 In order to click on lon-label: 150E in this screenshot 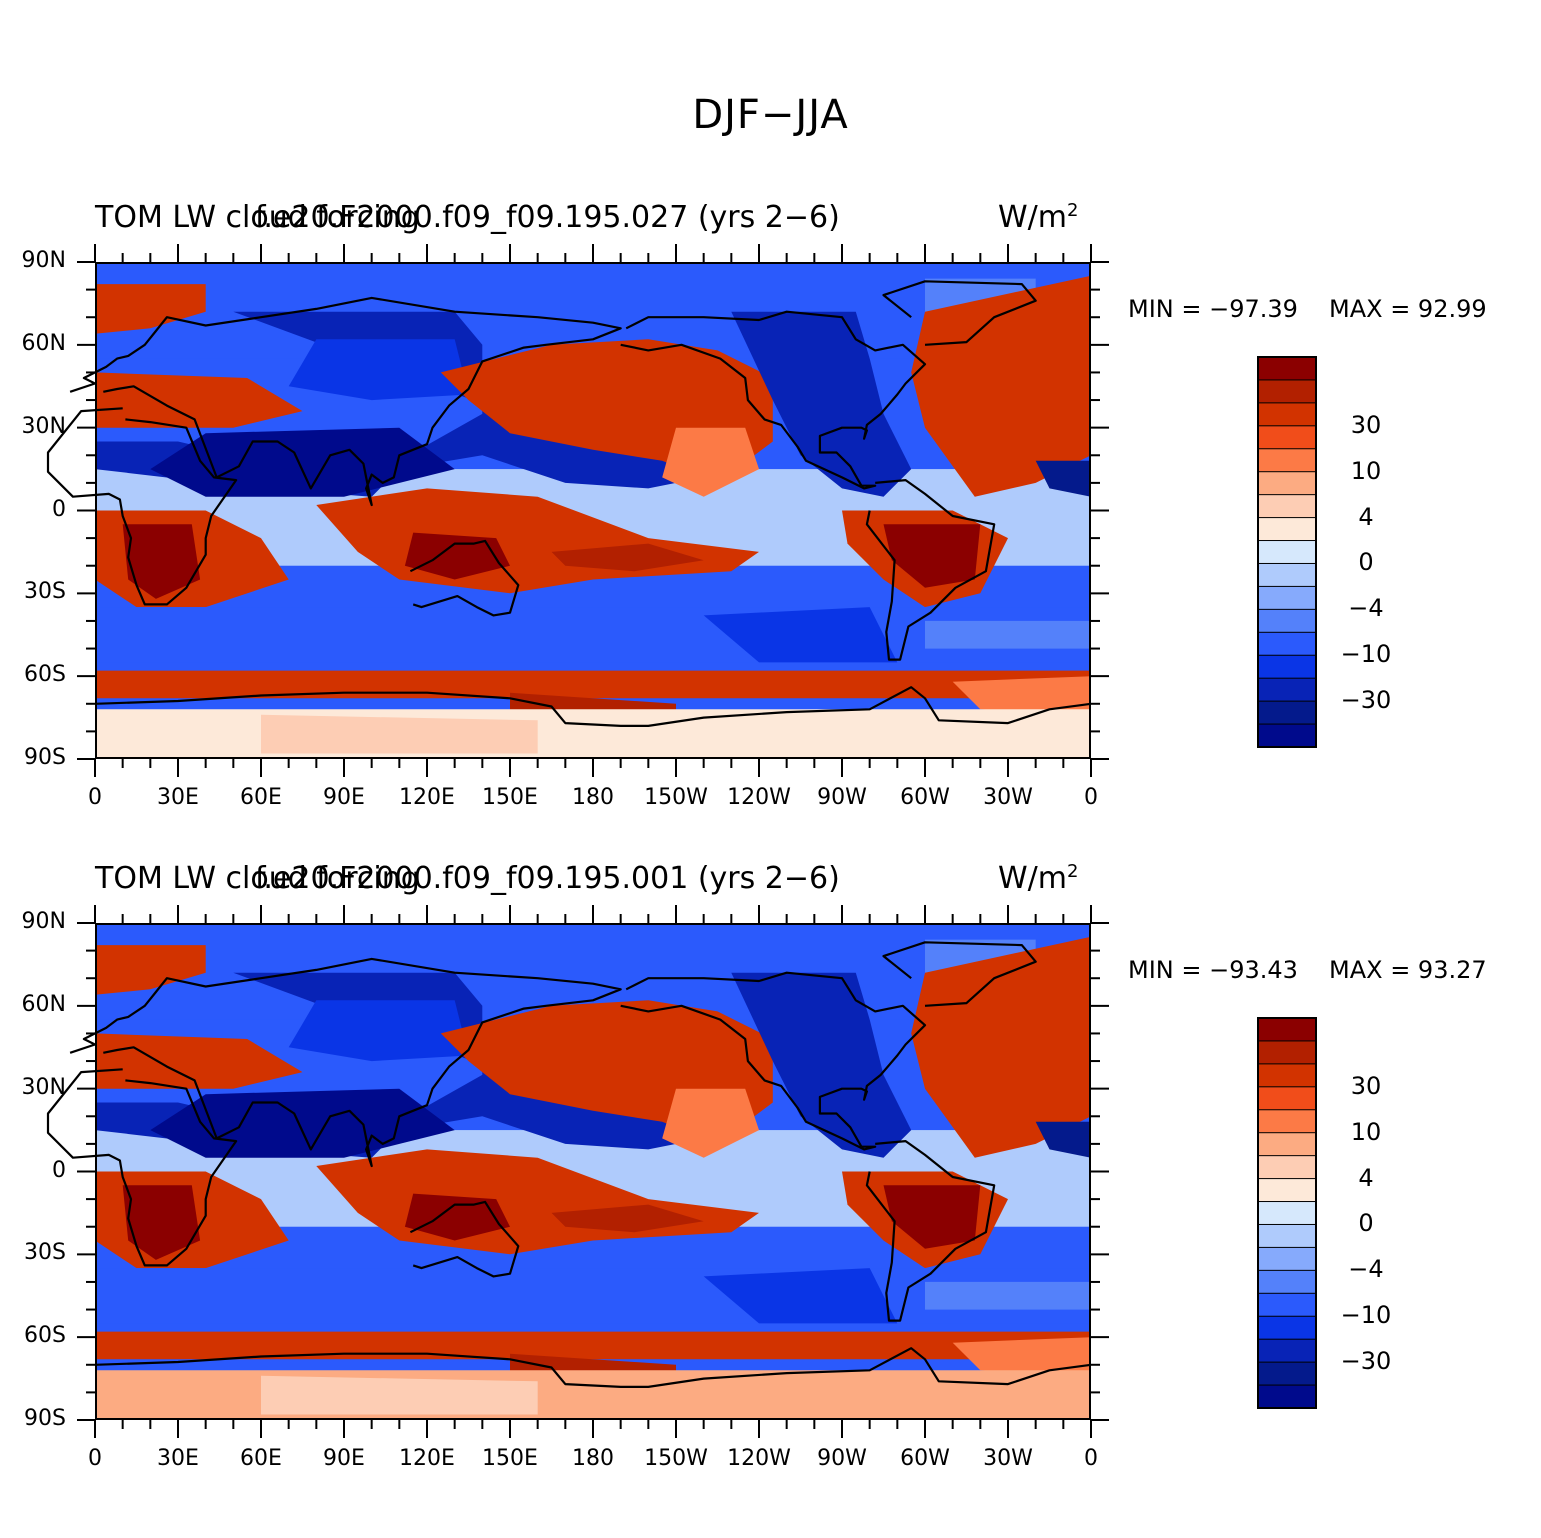, I will do `click(510, 797)`.